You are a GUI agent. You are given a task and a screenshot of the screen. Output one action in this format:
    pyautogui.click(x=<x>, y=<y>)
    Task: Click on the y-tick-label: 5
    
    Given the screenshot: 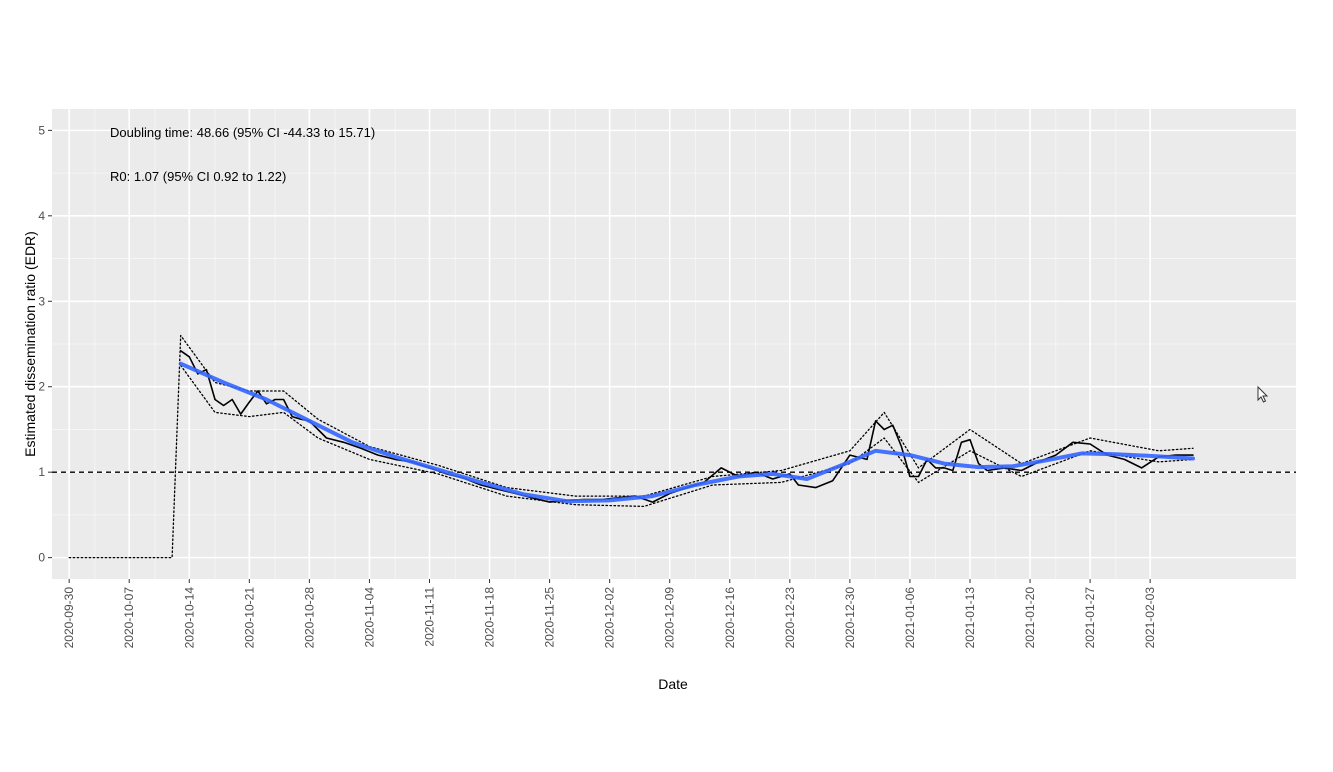 What is the action you would take?
    pyautogui.click(x=41, y=130)
    